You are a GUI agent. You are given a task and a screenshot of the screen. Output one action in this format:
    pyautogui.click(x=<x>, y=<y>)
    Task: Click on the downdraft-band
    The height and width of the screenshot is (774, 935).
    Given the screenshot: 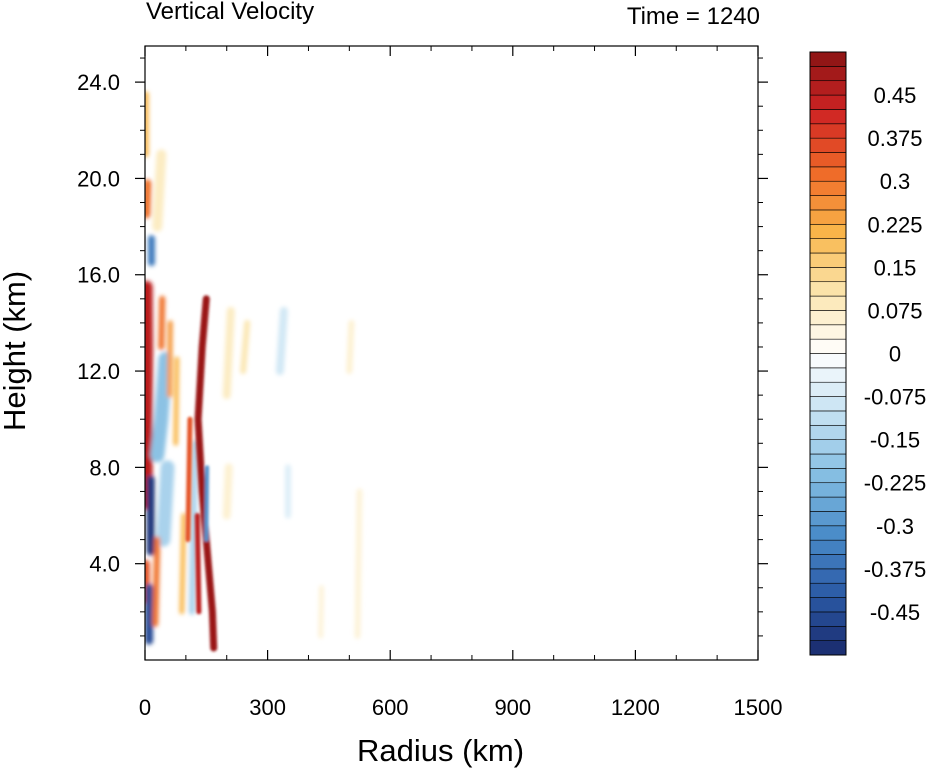 What is the action you would take?
    pyautogui.click(x=165, y=503)
    